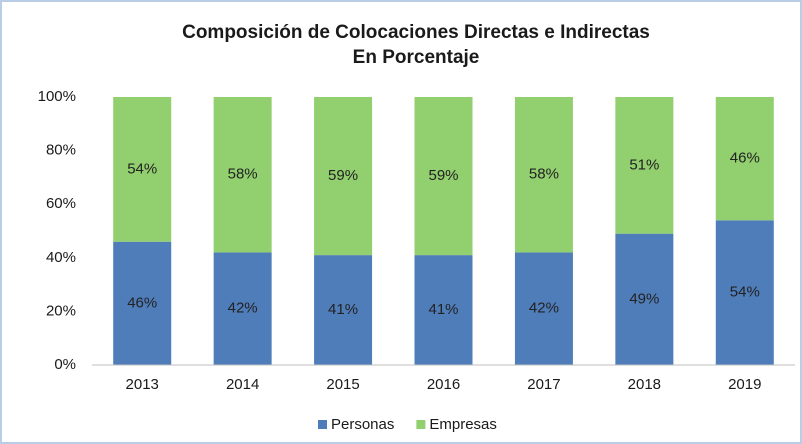  I want to click on legend-label: Personas, so click(362, 424).